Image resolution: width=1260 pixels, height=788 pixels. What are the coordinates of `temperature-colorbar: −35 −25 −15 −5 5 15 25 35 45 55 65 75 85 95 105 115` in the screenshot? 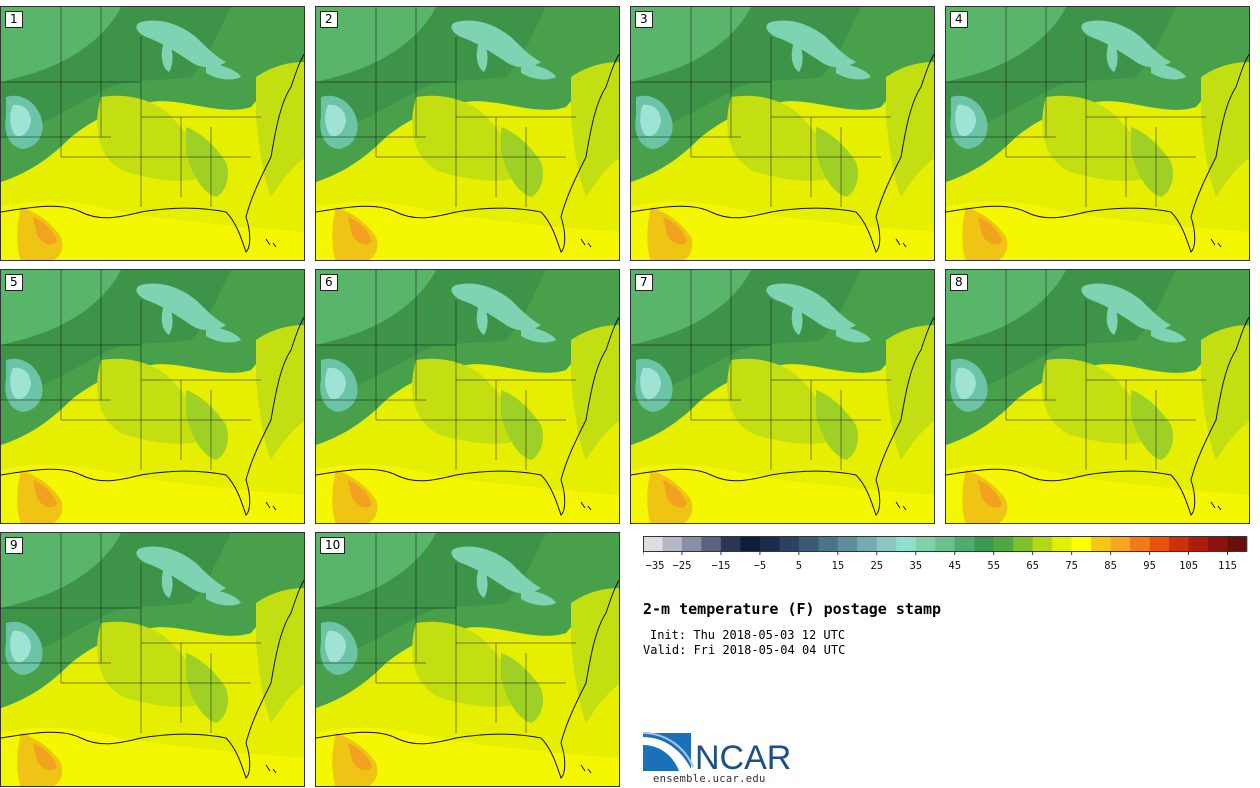 It's located at (947, 557).